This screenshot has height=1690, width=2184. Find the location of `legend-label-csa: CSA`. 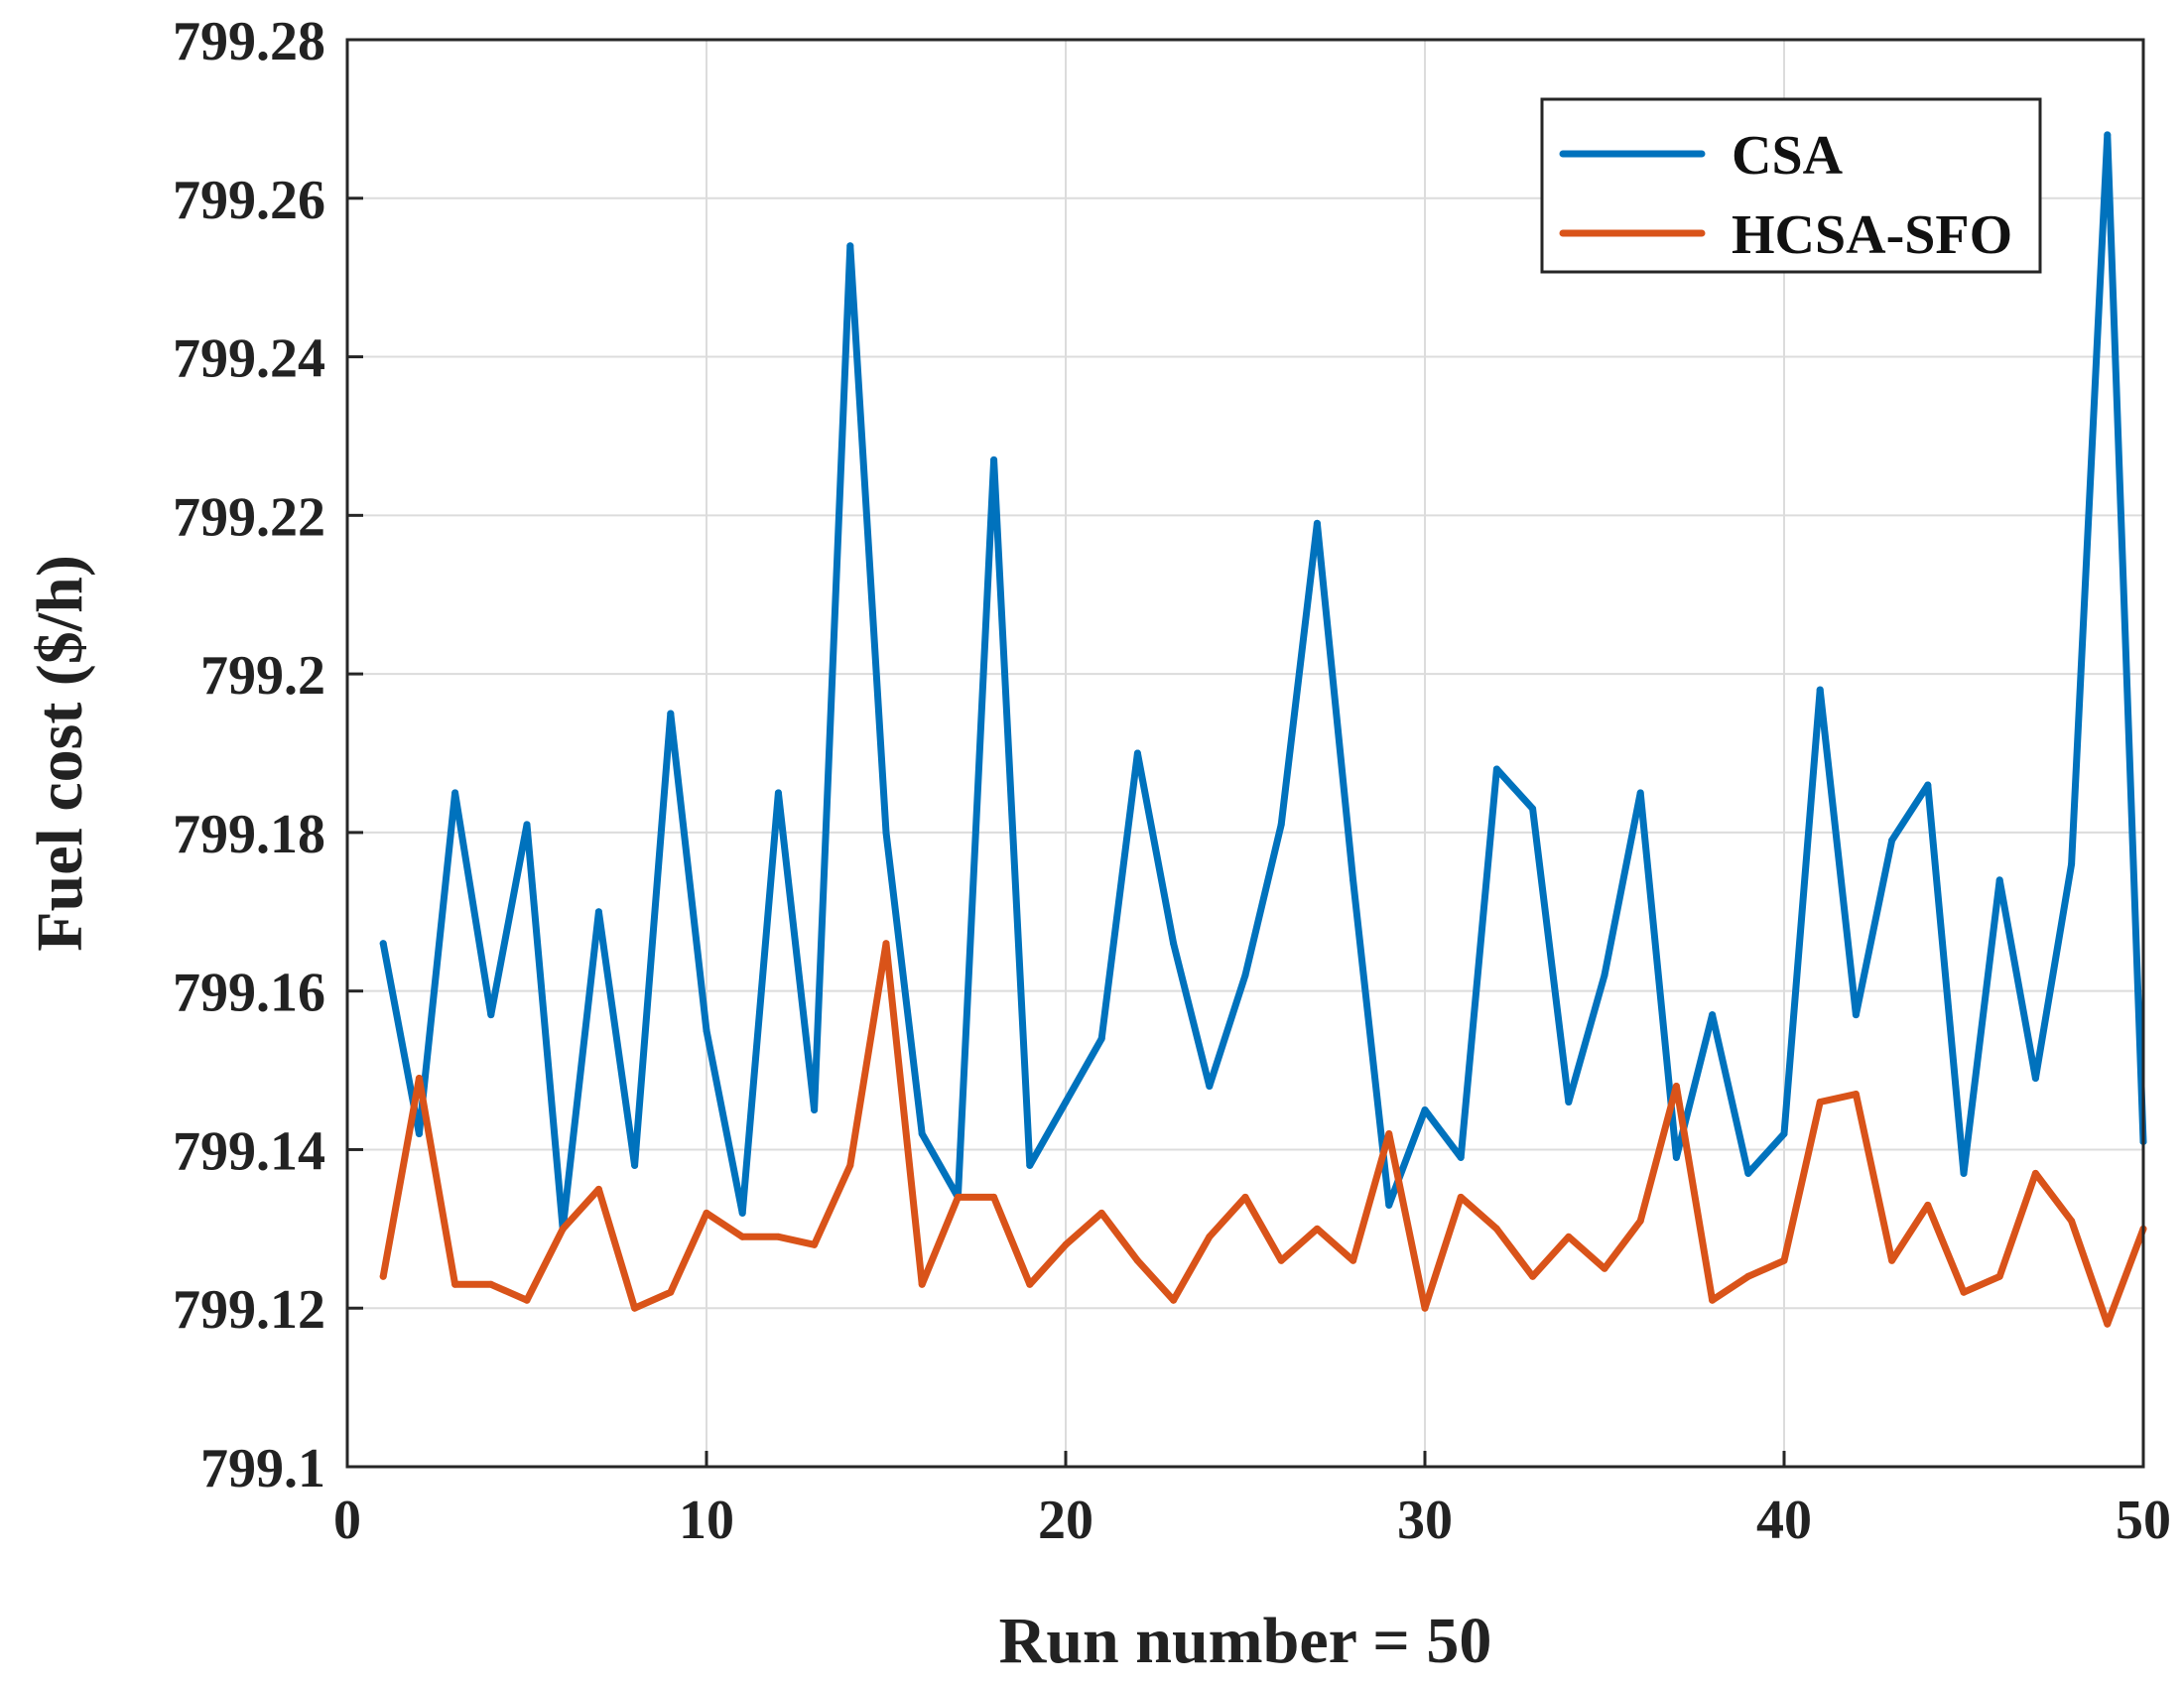

legend-label-csa: CSA is located at coordinates (1788, 156).